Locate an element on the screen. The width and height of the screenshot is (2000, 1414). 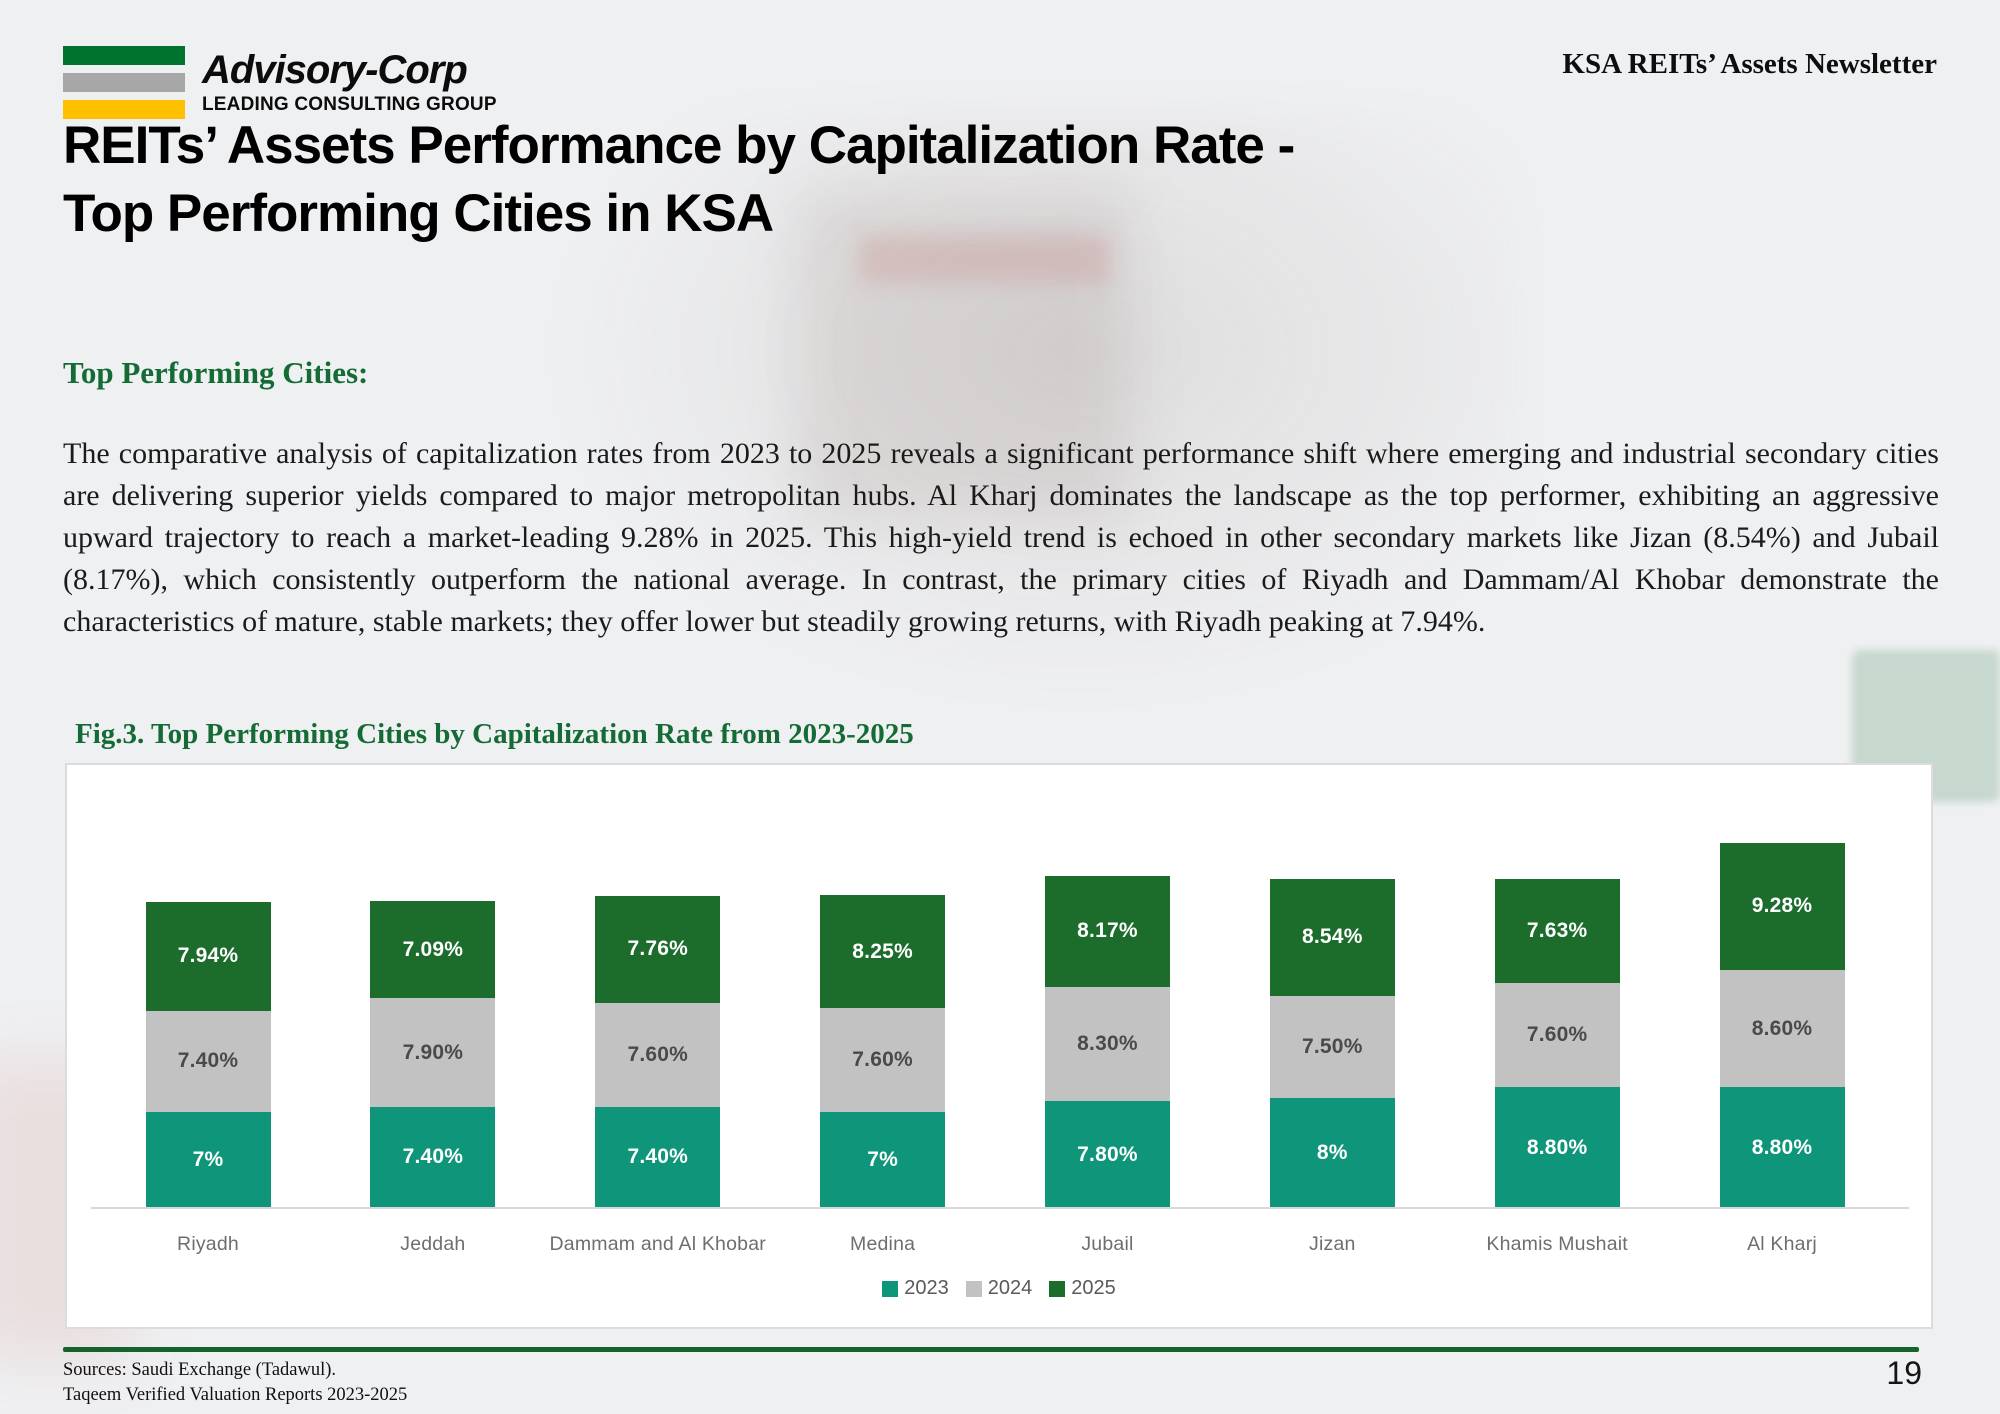
segment-2025-riyadh: 7.94% is located at coordinates (208, 956).